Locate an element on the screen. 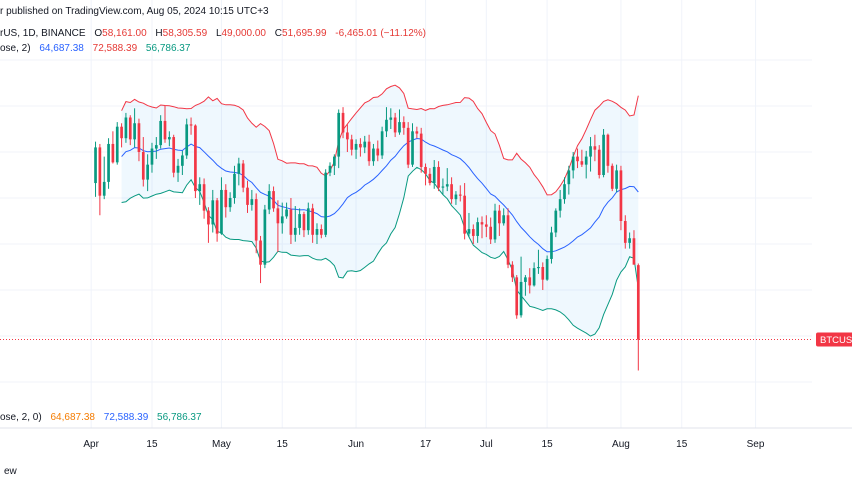 This screenshot has height=485, width=852. bollinger-legend: ose, 2) 64,687.38 72,588.39 56,786.37 is located at coordinates (95, 49).